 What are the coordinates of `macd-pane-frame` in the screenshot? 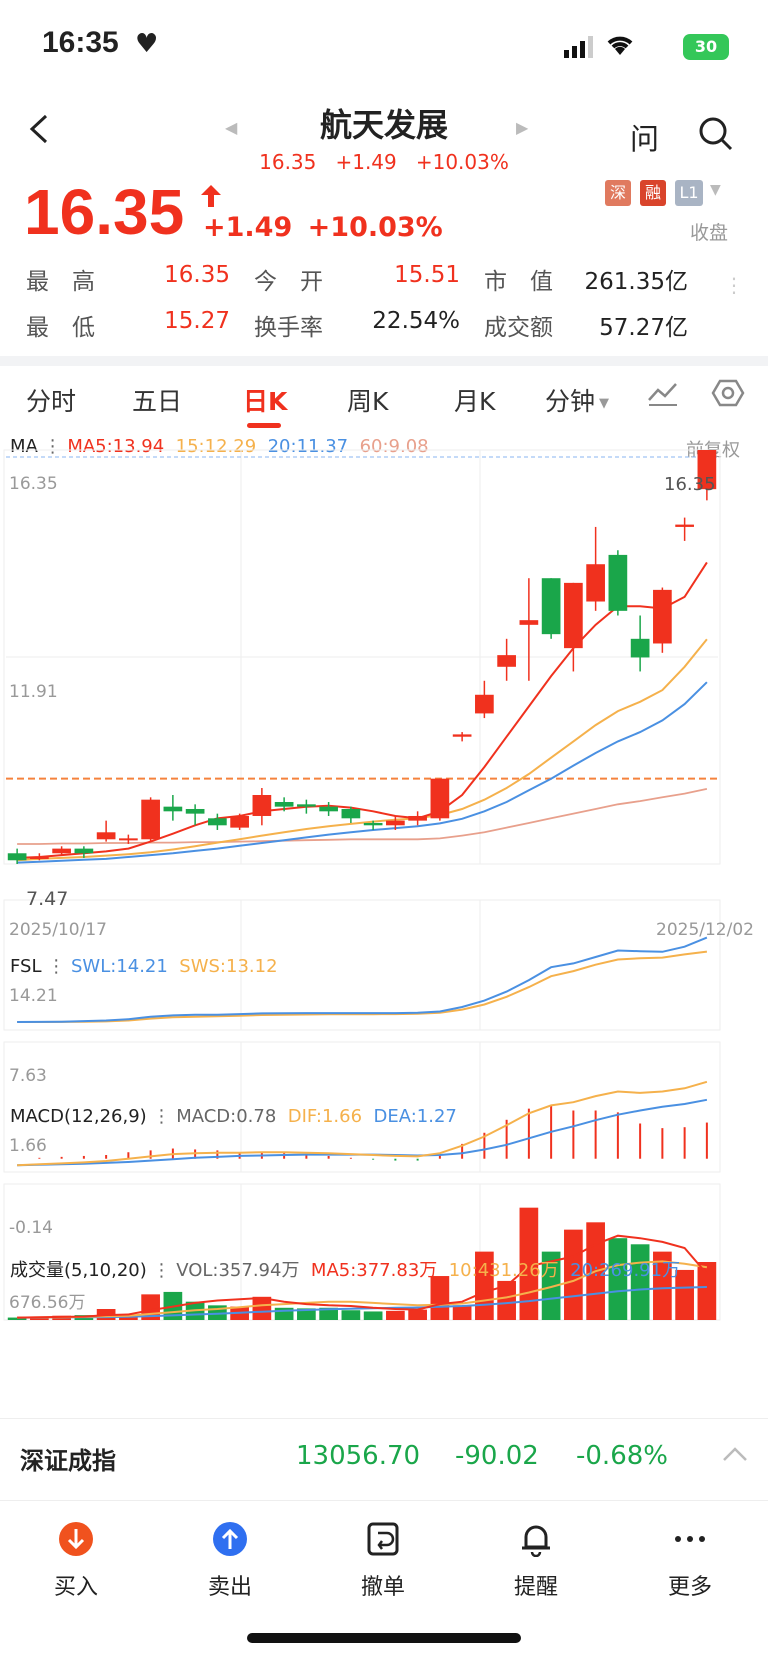 It's located at (362, 1107).